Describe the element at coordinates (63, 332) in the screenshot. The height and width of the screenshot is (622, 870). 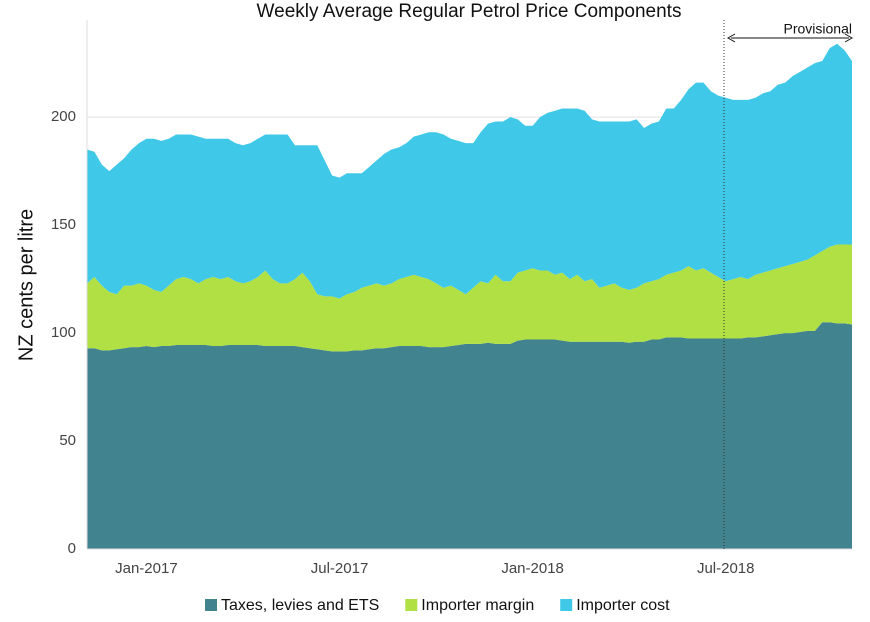
I see `y-tick-label: 100` at that location.